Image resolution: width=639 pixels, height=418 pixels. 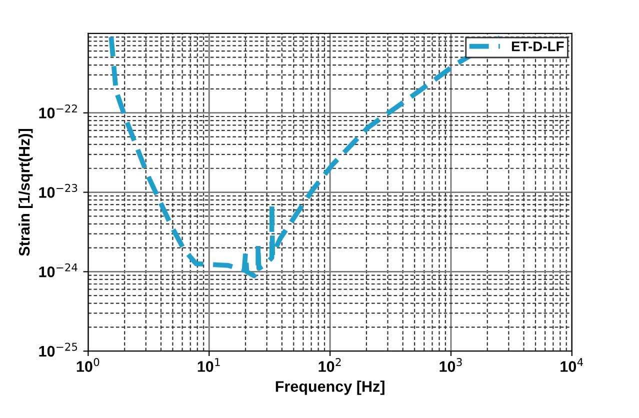 What do you see at coordinates (329, 365) in the screenshot?
I see `x-tick-label: 10$^{2}$` at bounding box center [329, 365].